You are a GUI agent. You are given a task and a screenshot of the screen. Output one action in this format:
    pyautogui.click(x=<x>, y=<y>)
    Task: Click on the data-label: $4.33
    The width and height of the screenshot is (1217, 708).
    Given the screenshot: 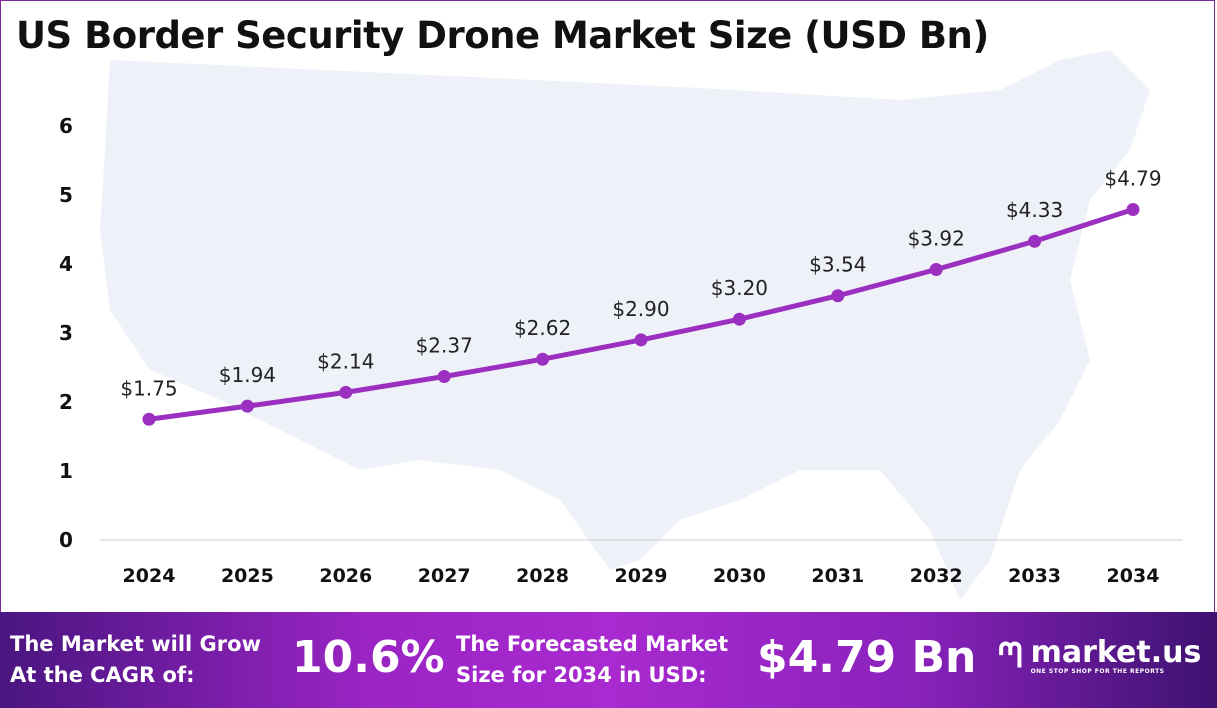 What is the action you would take?
    pyautogui.click(x=1034, y=210)
    